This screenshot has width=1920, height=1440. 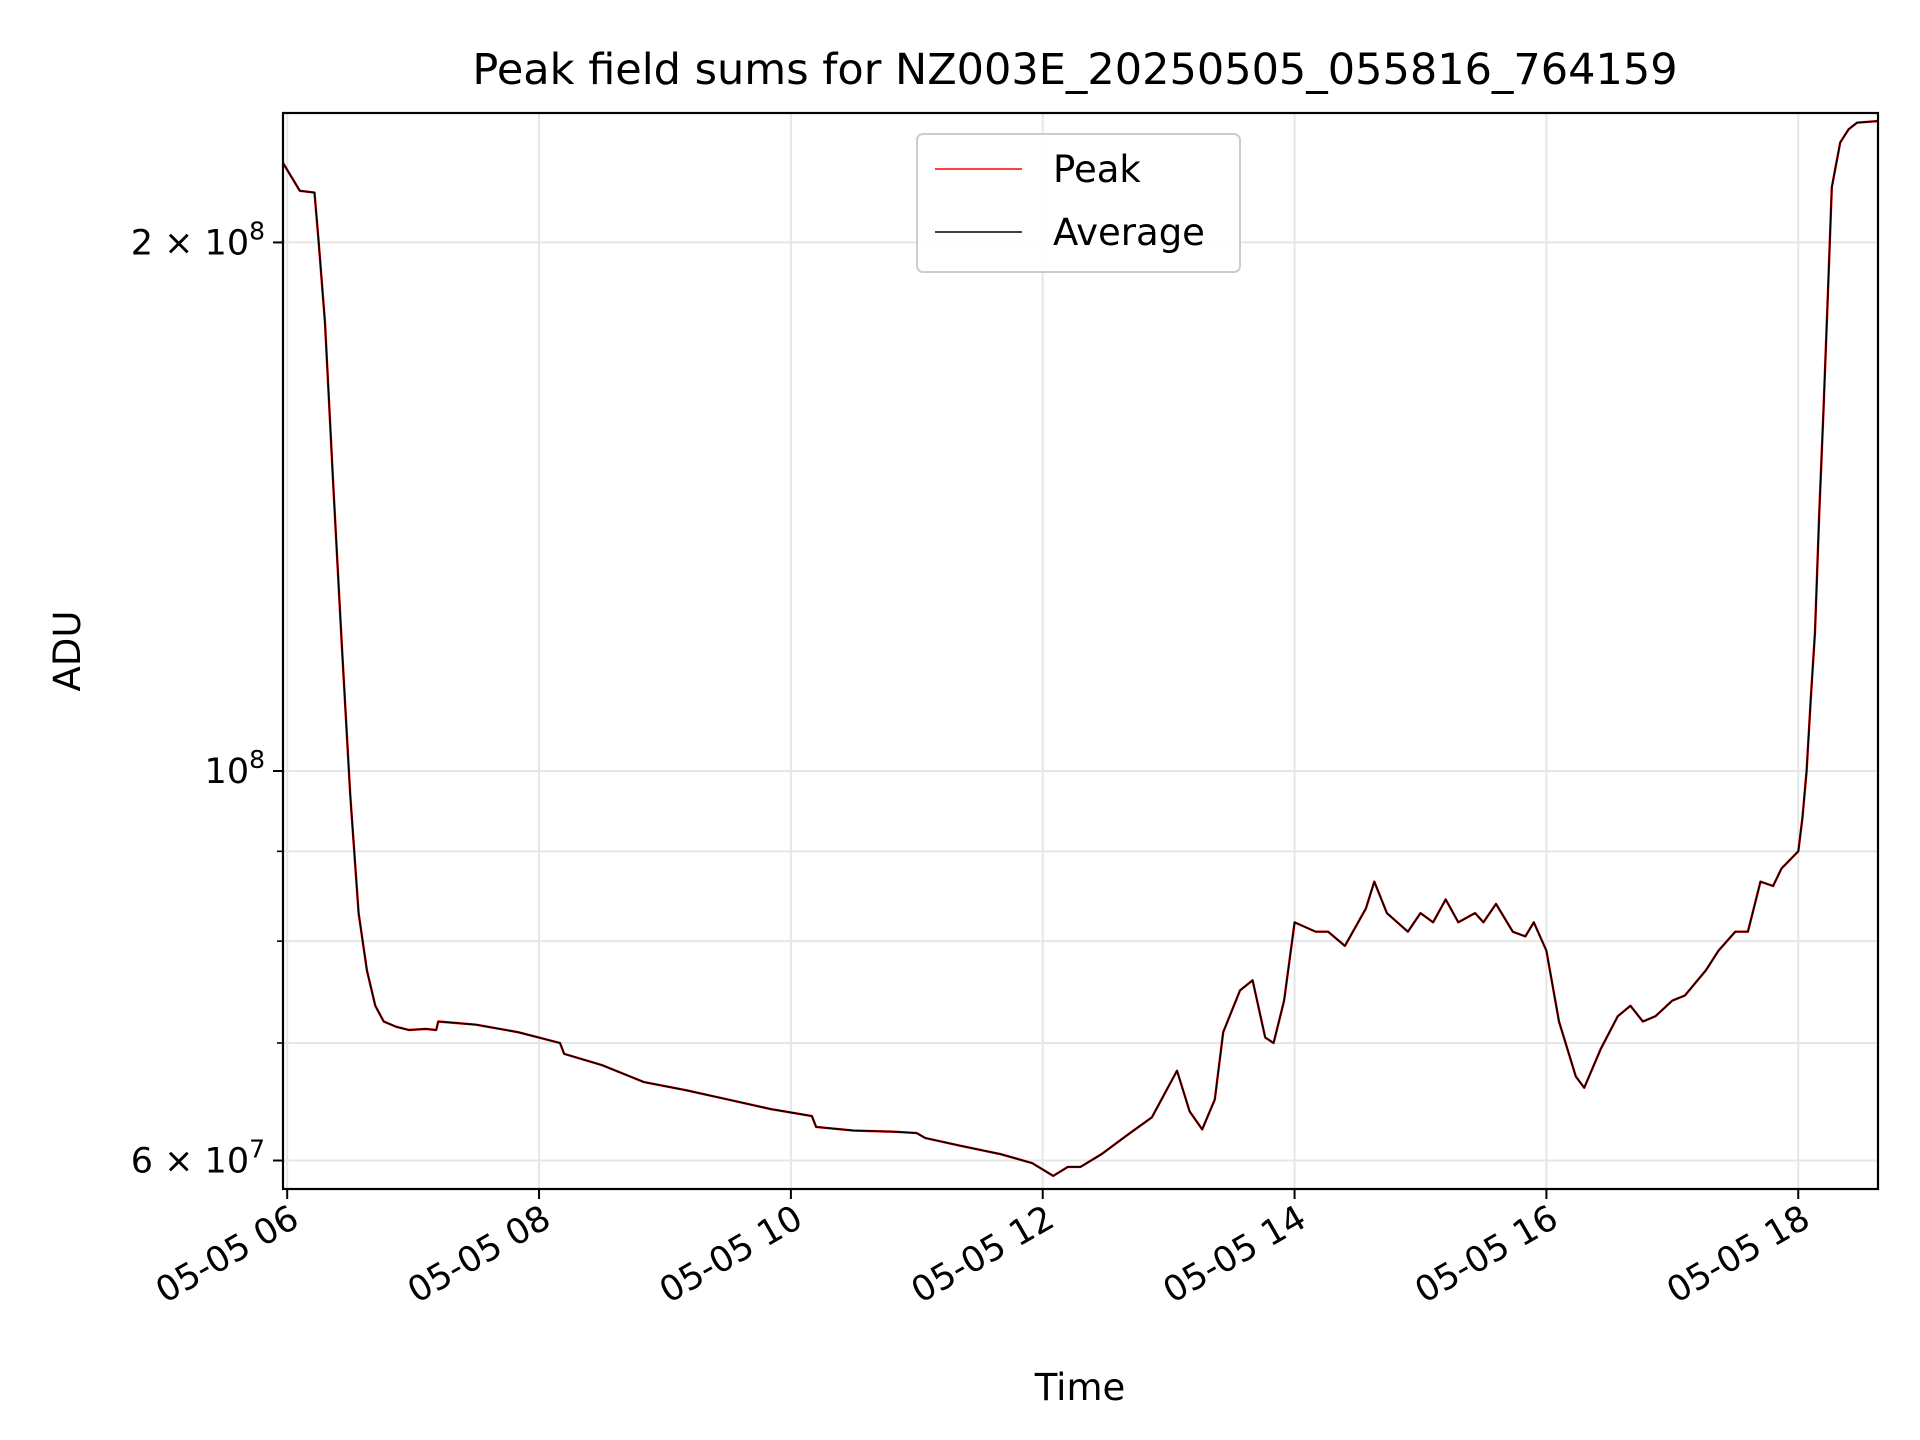 I want to click on y-tick-label-base: 6 × 10, so click(x=190, y=1162).